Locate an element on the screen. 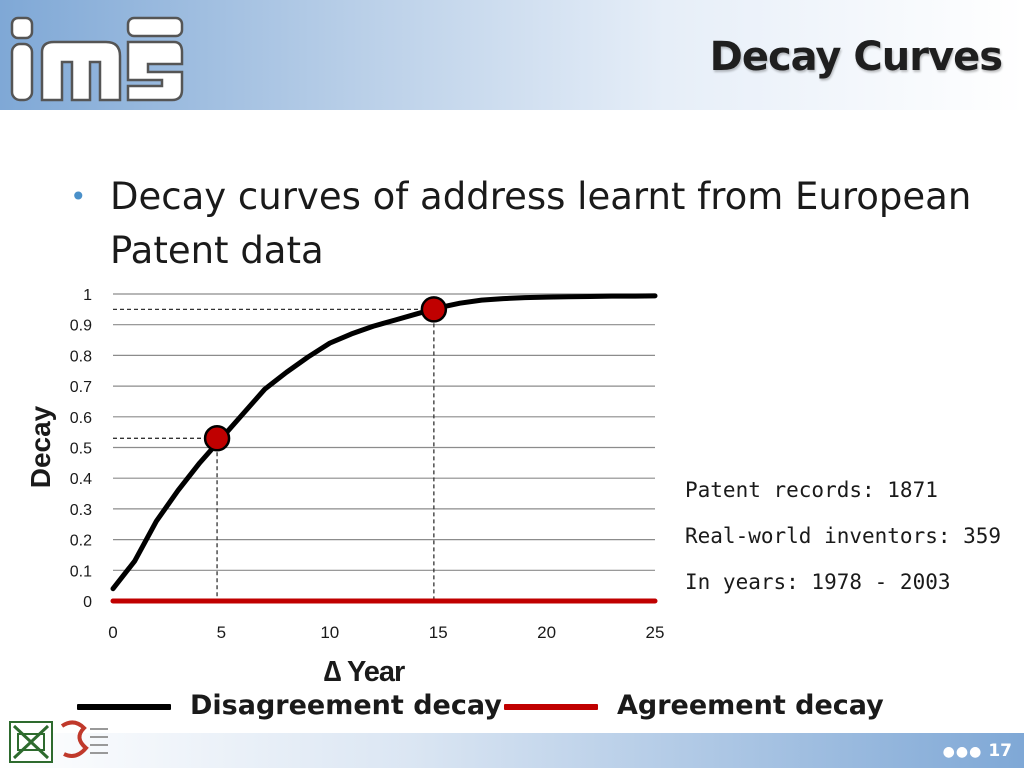  legend-agreement-line is located at coordinates (551, 707).